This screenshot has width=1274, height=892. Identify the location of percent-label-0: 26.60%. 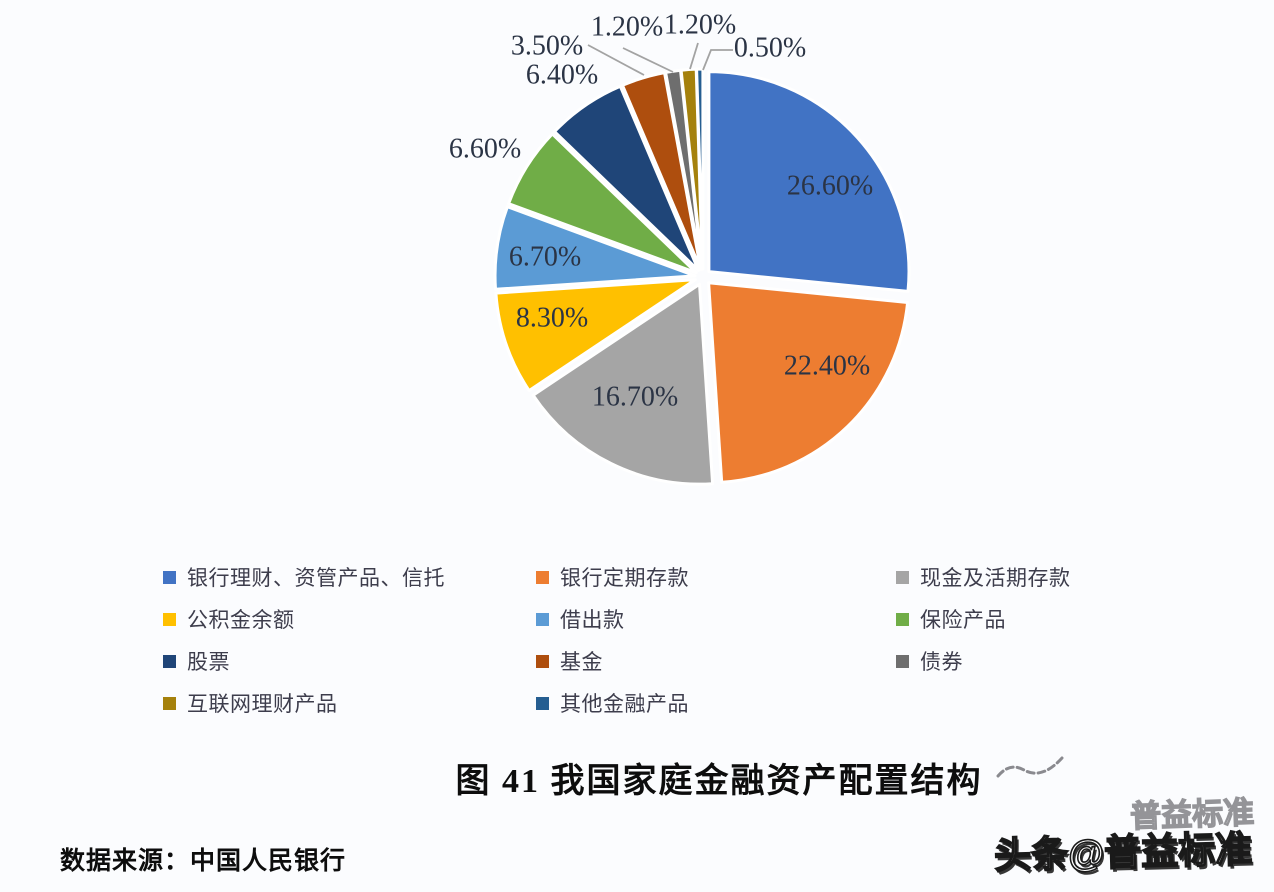
(830, 185).